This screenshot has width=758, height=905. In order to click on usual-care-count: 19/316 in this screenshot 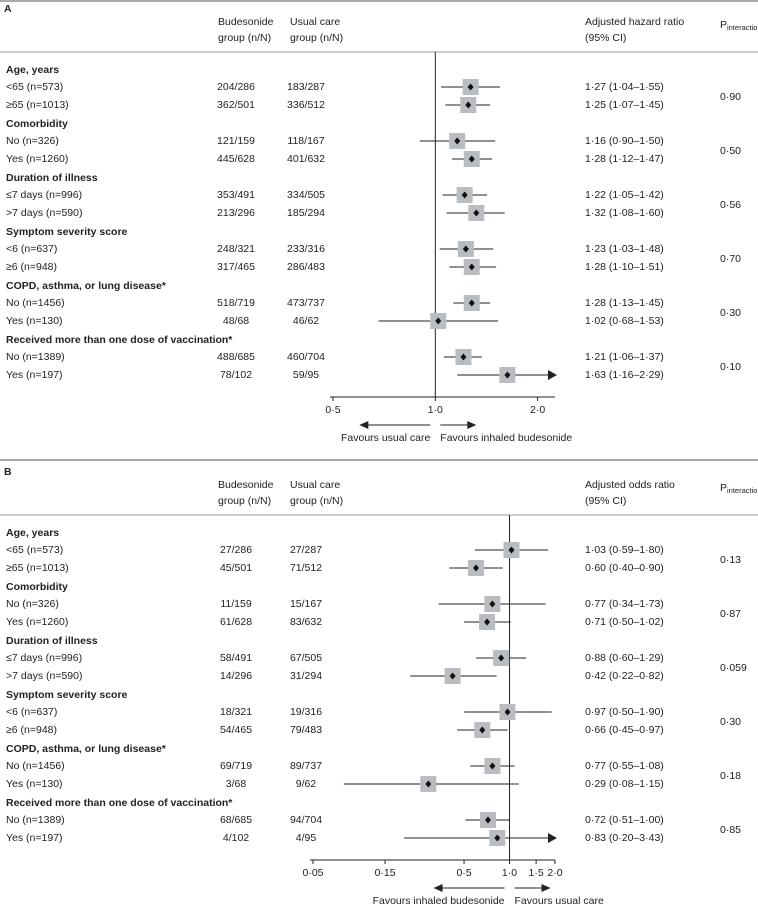, I will do `click(306, 712)`.